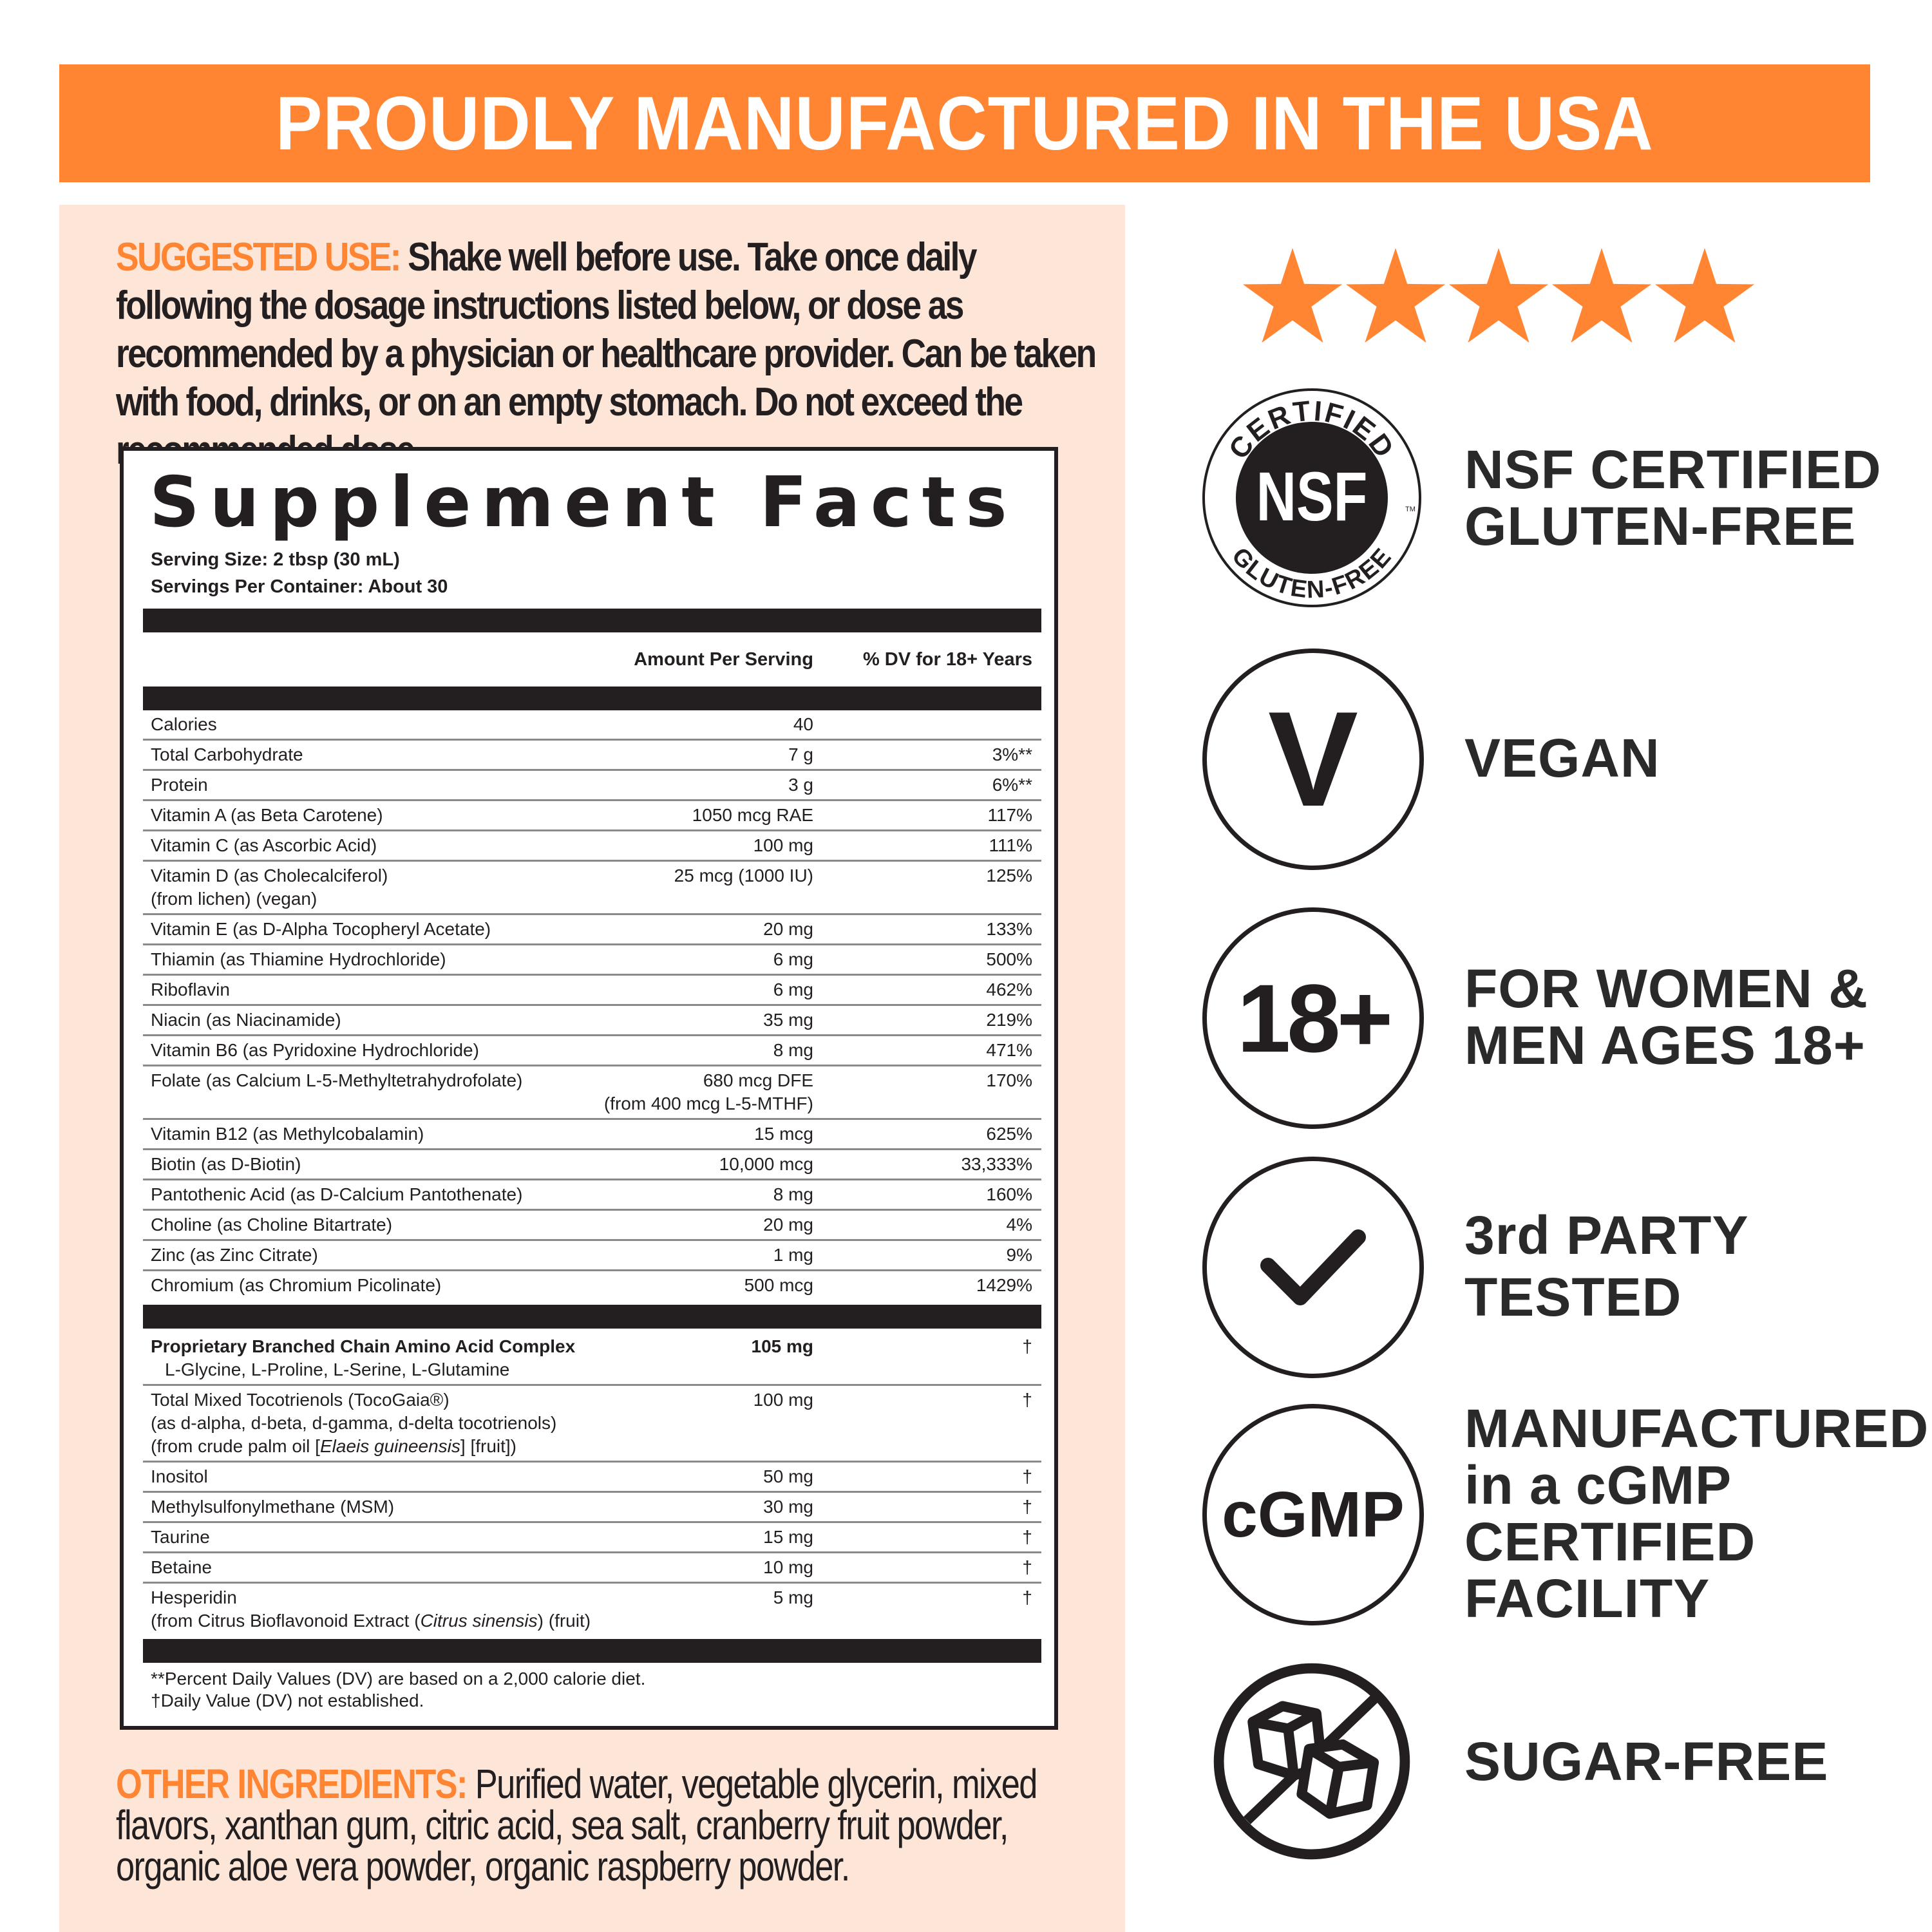  Describe the element at coordinates (234, 1255) in the screenshot. I see `nutrient-name: Zinc (as Zinc Citrate)` at that location.